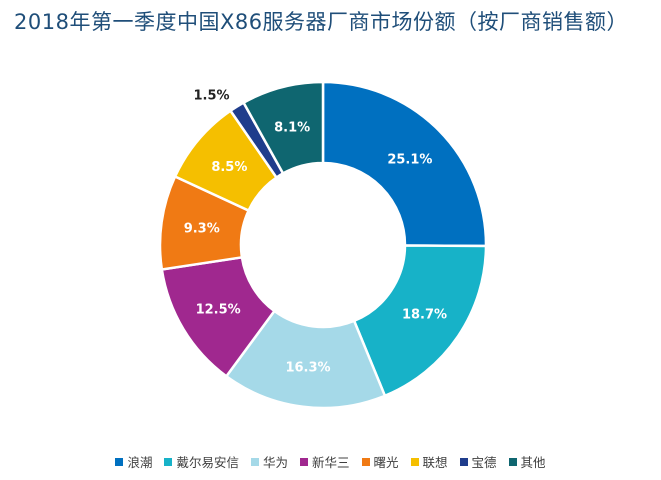 The width and height of the screenshot is (661, 480). I want to click on slice-value-label: 16.3%, so click(307, 368).